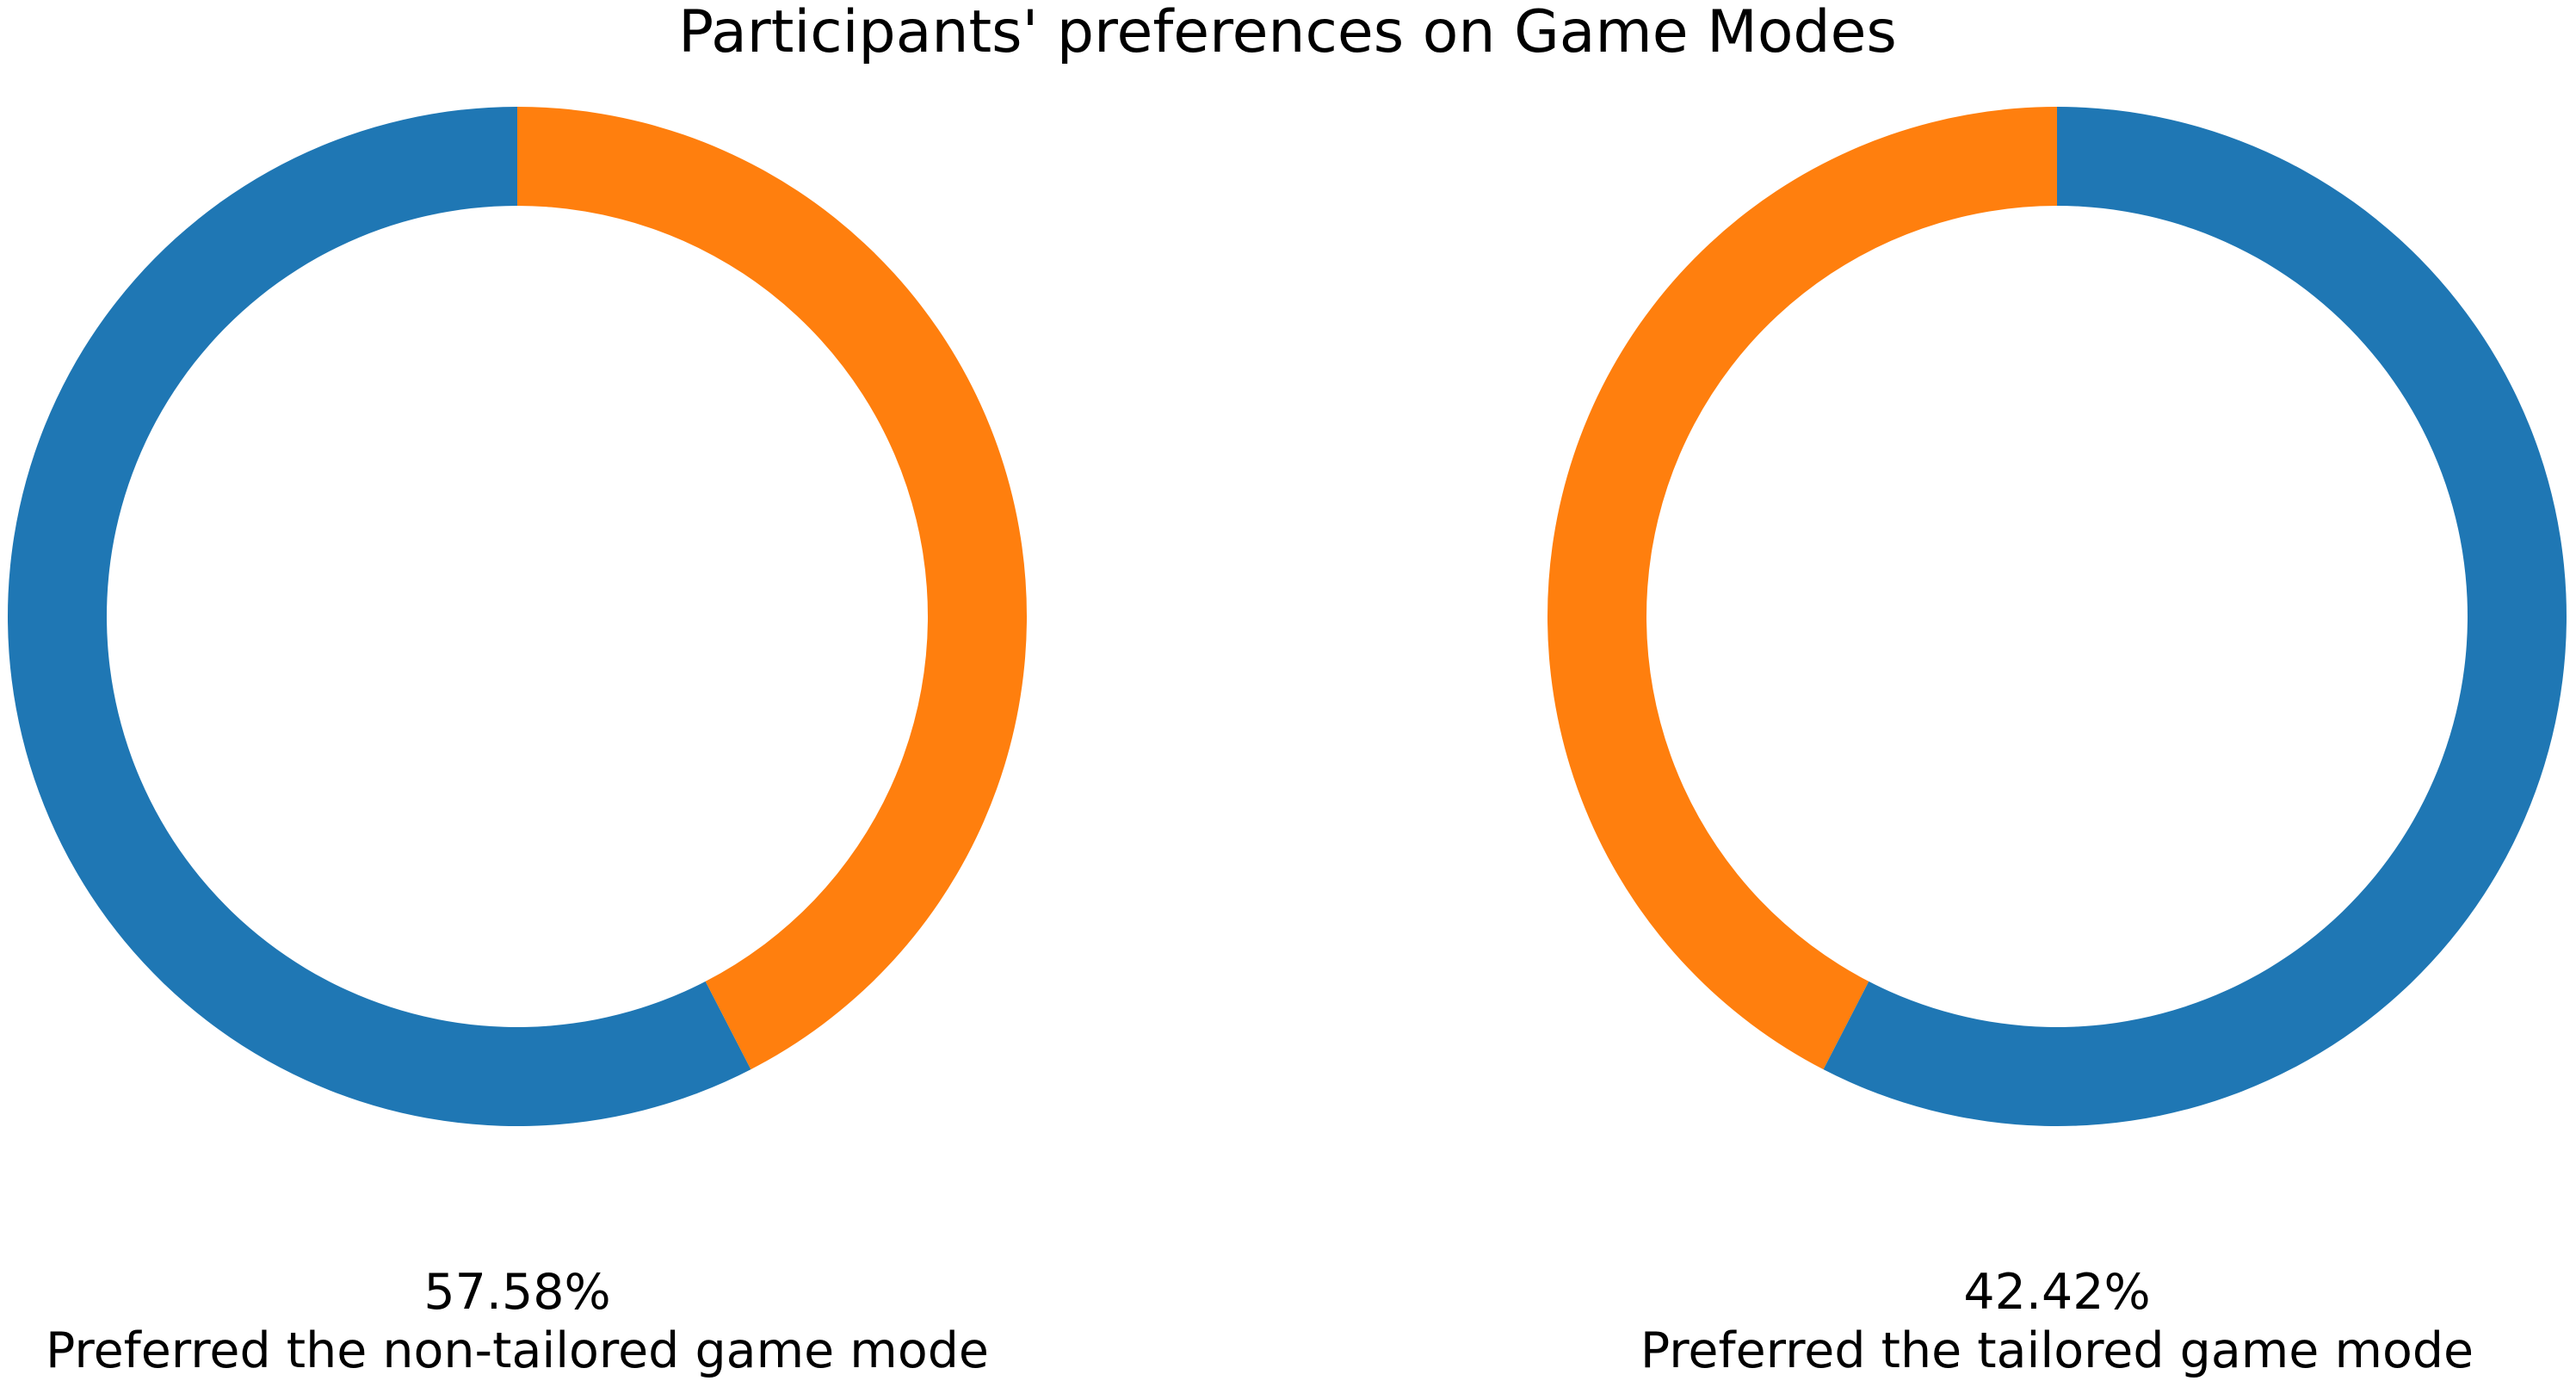 The image size is (2576, 1387). Describe the element at coordinates (2056, 1292) in the screenshot. I see `value-label: 42.42%` at that location.